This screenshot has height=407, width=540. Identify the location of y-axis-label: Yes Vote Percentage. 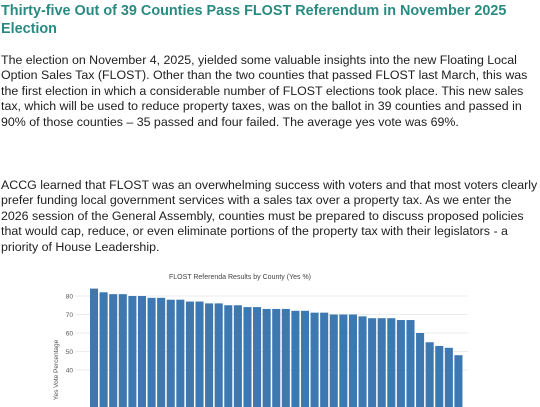
(56, 369).